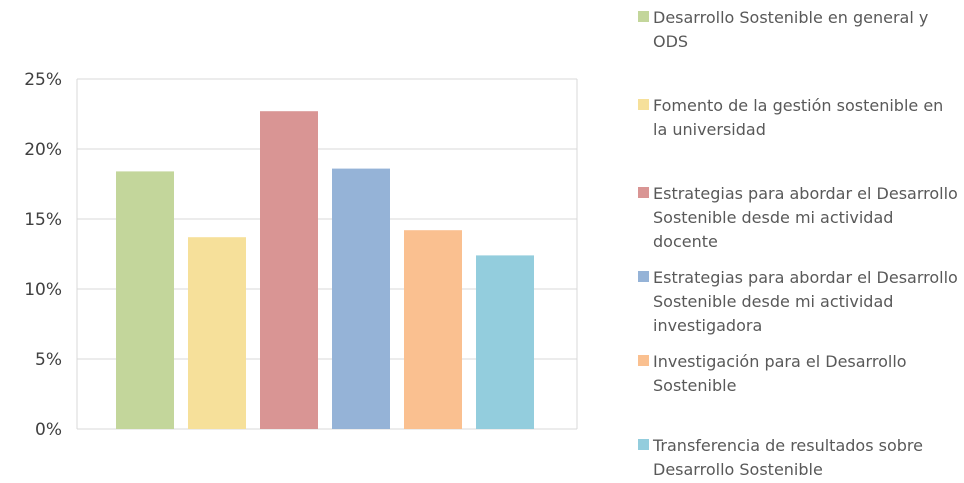 This screenshot has height=483, width=964. What do you see at coordinates (43, 255) in the screenshot?
I see `y-axis-tick-labels: 0% 5% 10% 15% 20% 25%` at bounding box center [43, 255].